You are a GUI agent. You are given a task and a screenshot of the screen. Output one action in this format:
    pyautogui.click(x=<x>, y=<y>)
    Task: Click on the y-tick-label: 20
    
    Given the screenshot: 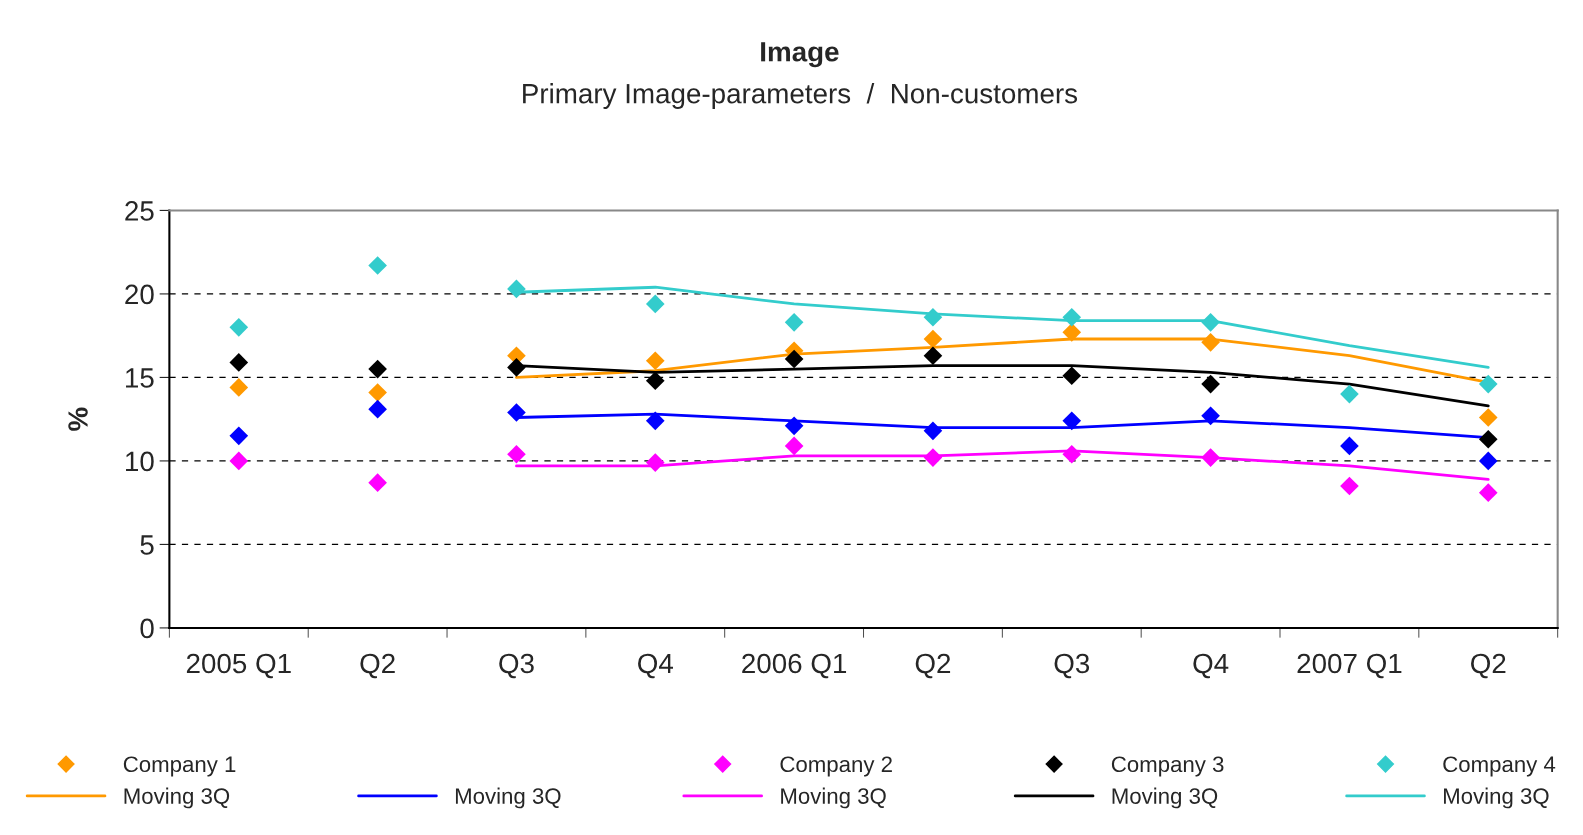 What is the action you would take?
    pyautogui.click(x=139, y=294)
    